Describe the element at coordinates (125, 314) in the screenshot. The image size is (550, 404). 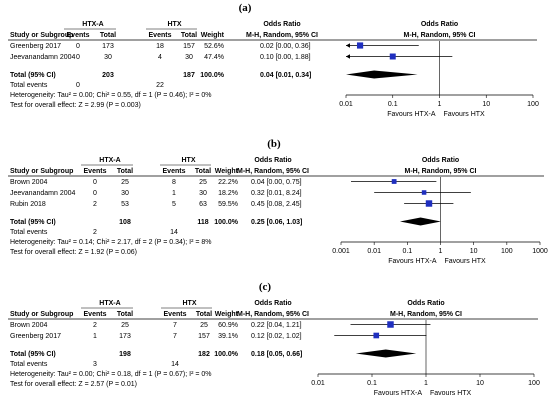
I see `panel-c-total1-header: Total` at that location.